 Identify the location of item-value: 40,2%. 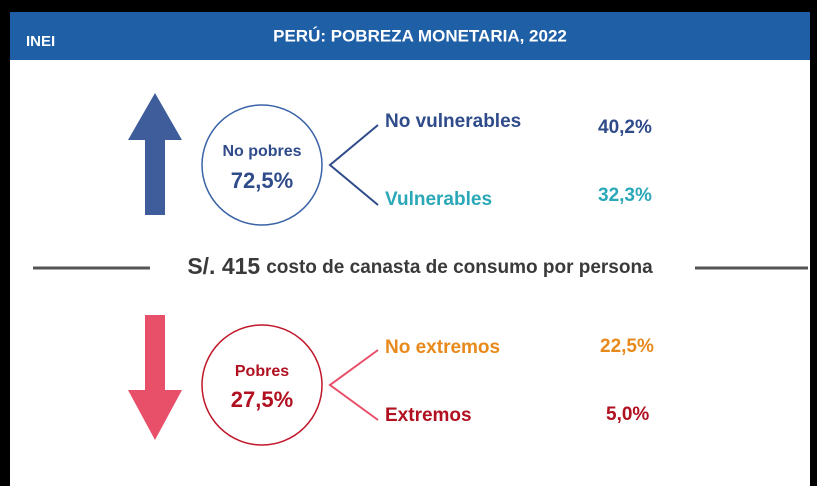
(625, 127).